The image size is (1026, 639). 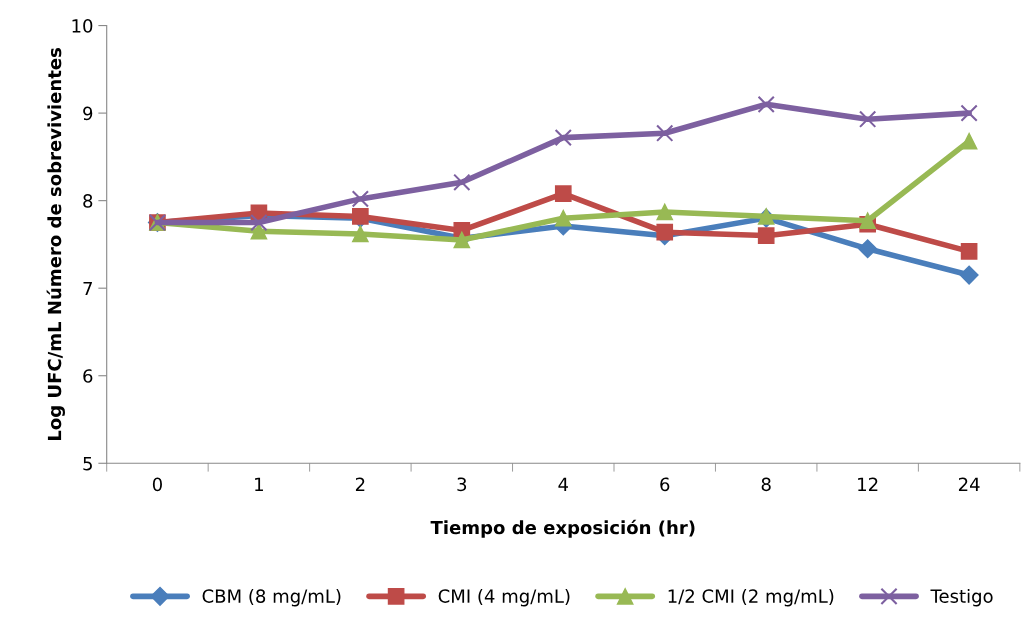 What do you see at coordinates (504, 597) in the screenshot?
I see `legend-label: CMI (4 mg/mL)` at bounding box center [504, 597].